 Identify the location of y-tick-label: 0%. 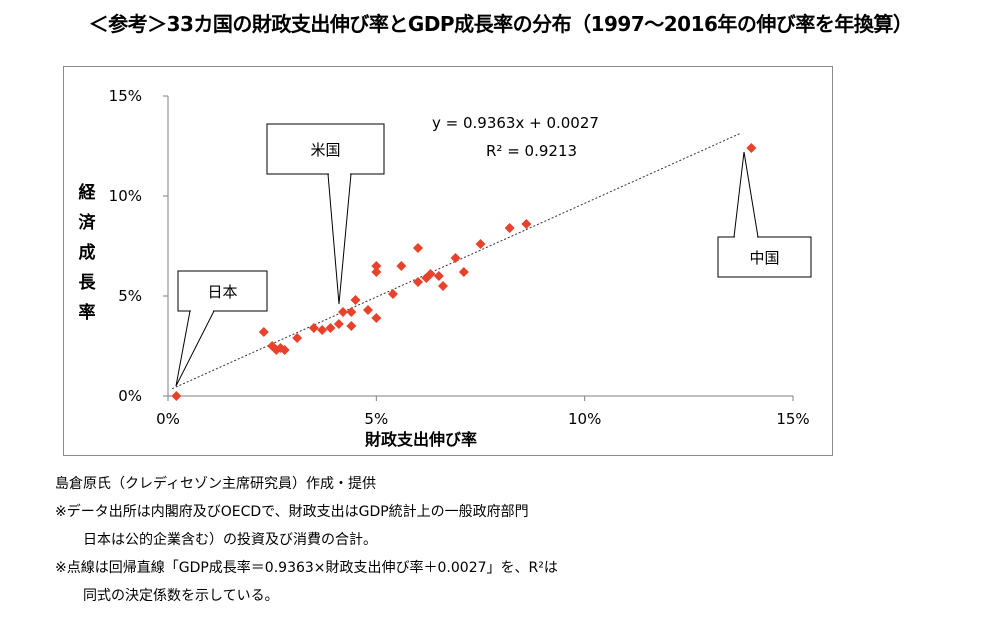
(130, 396).